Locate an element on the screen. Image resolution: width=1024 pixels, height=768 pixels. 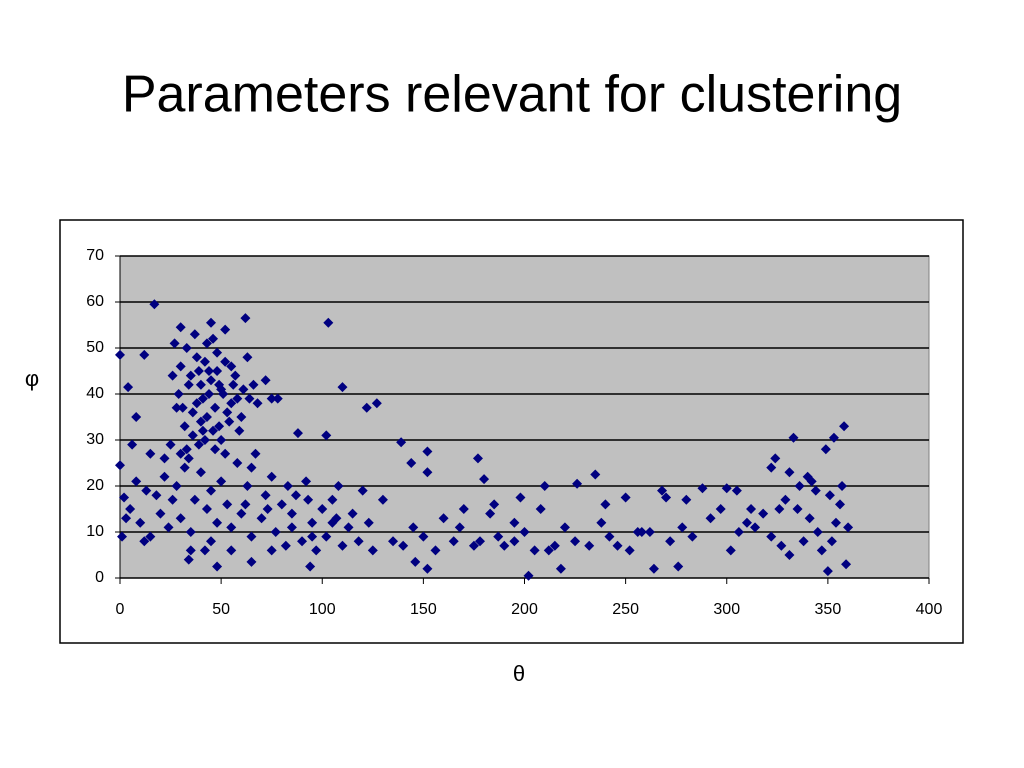
x-tick-label: 100 is located at coordinates (322, 609).